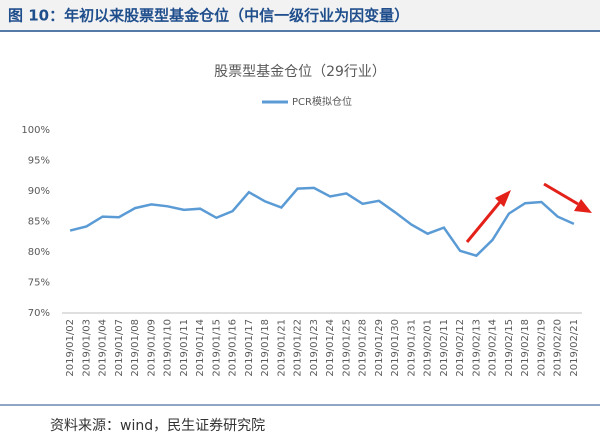 The height and width of the screenshot is (442, 600). What do you see at coordinates (541, 348) in the screenshot?
I see `x-tick-label: 2019/02/19` at bounding box center [541, 348].